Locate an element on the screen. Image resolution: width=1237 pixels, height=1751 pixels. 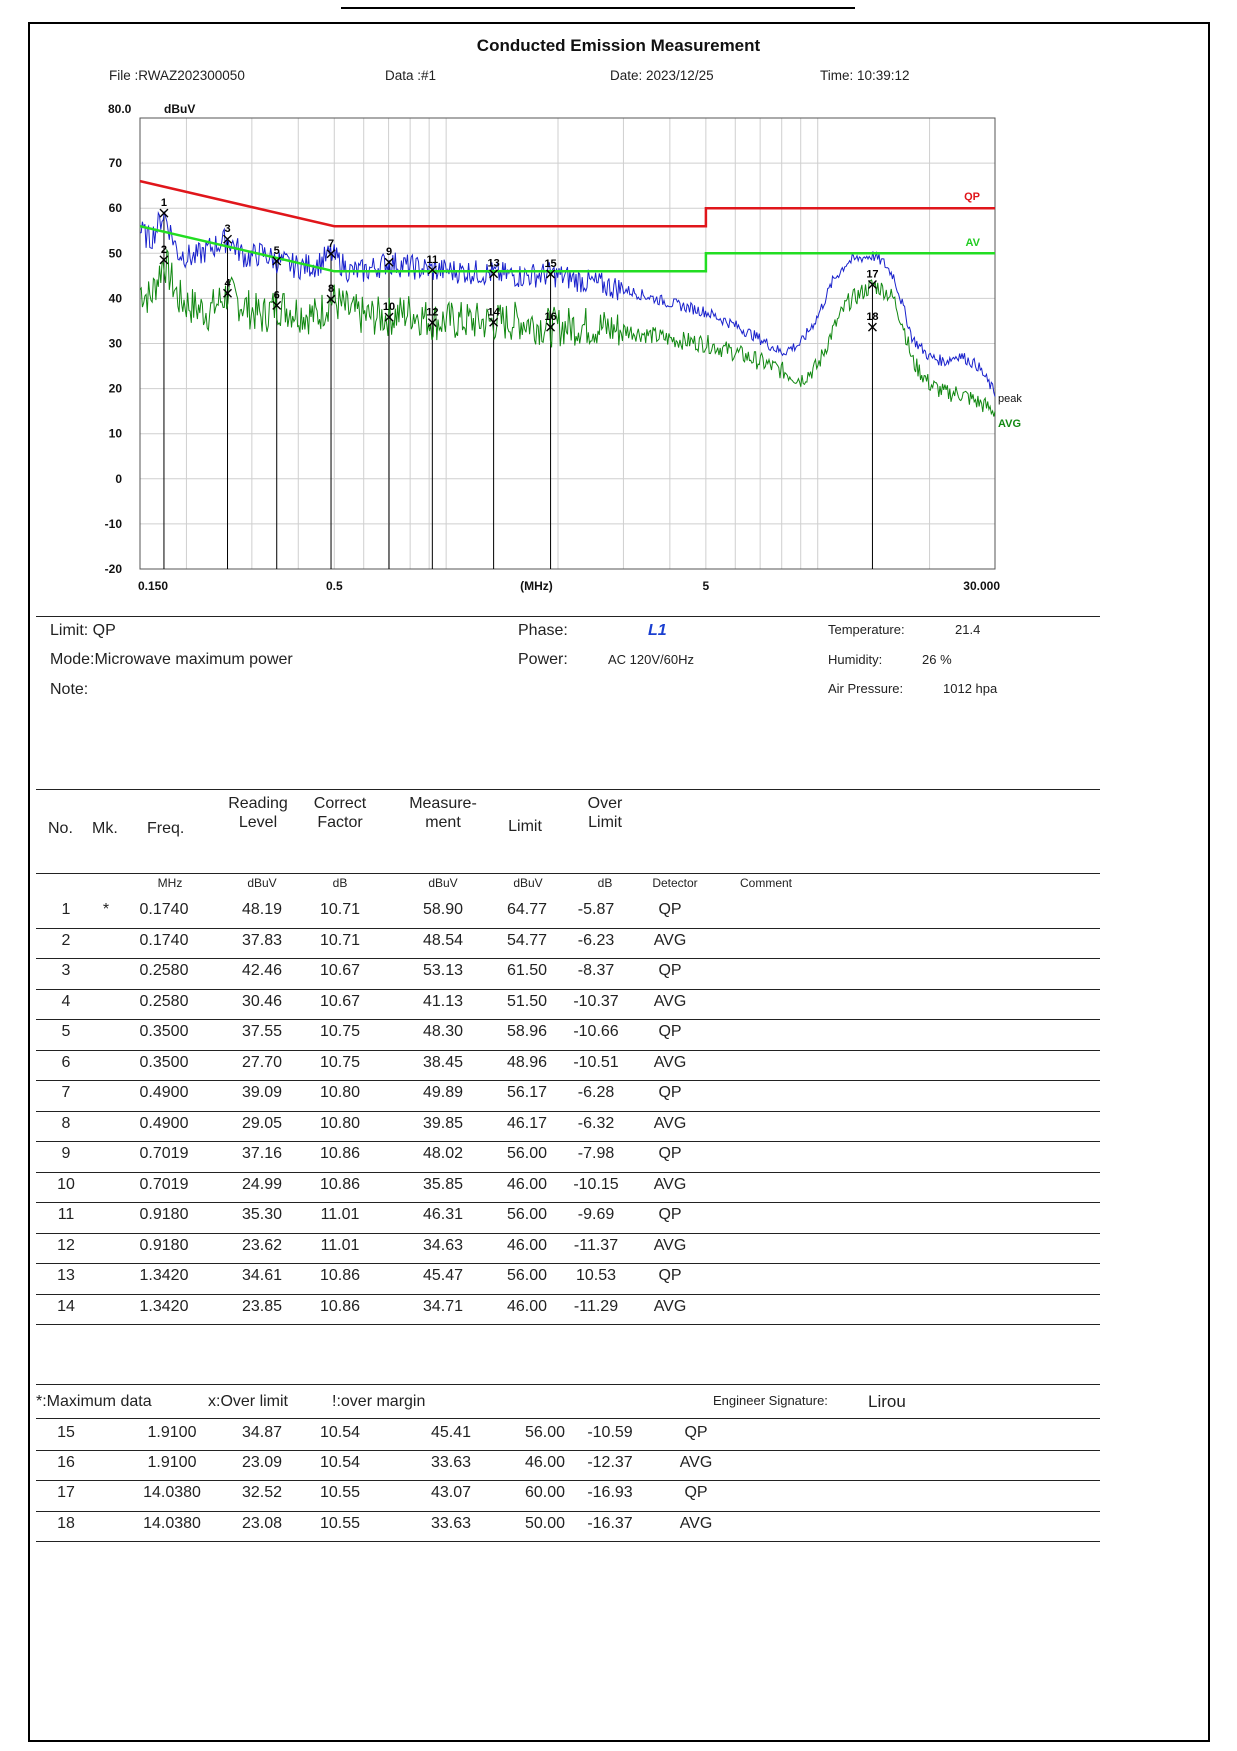
y-tick-label: 30 is located at coordinates (116, 344).